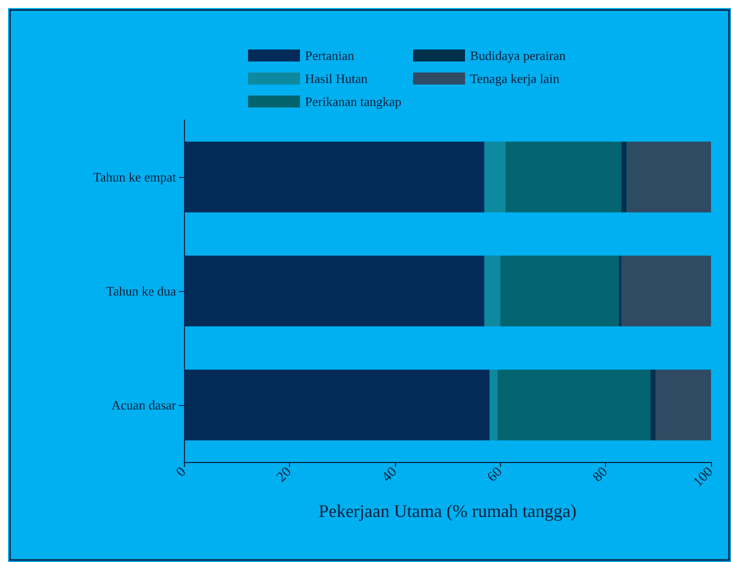 Image resolution: width=731 pixels, height=562 pixels. What do you see at coordinates (134, 177) in the screenshot?
I see `y-tick-label: Tahun ke empat` at bounding box center [134, 177].